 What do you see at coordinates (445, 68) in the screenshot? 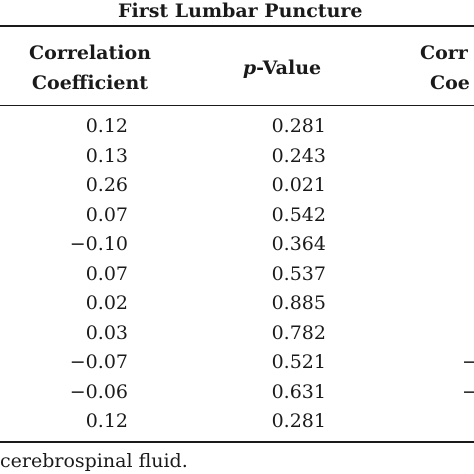
I see `header-correlation-coefficient-2: Corr Coe` at bounding box center [445, 68].